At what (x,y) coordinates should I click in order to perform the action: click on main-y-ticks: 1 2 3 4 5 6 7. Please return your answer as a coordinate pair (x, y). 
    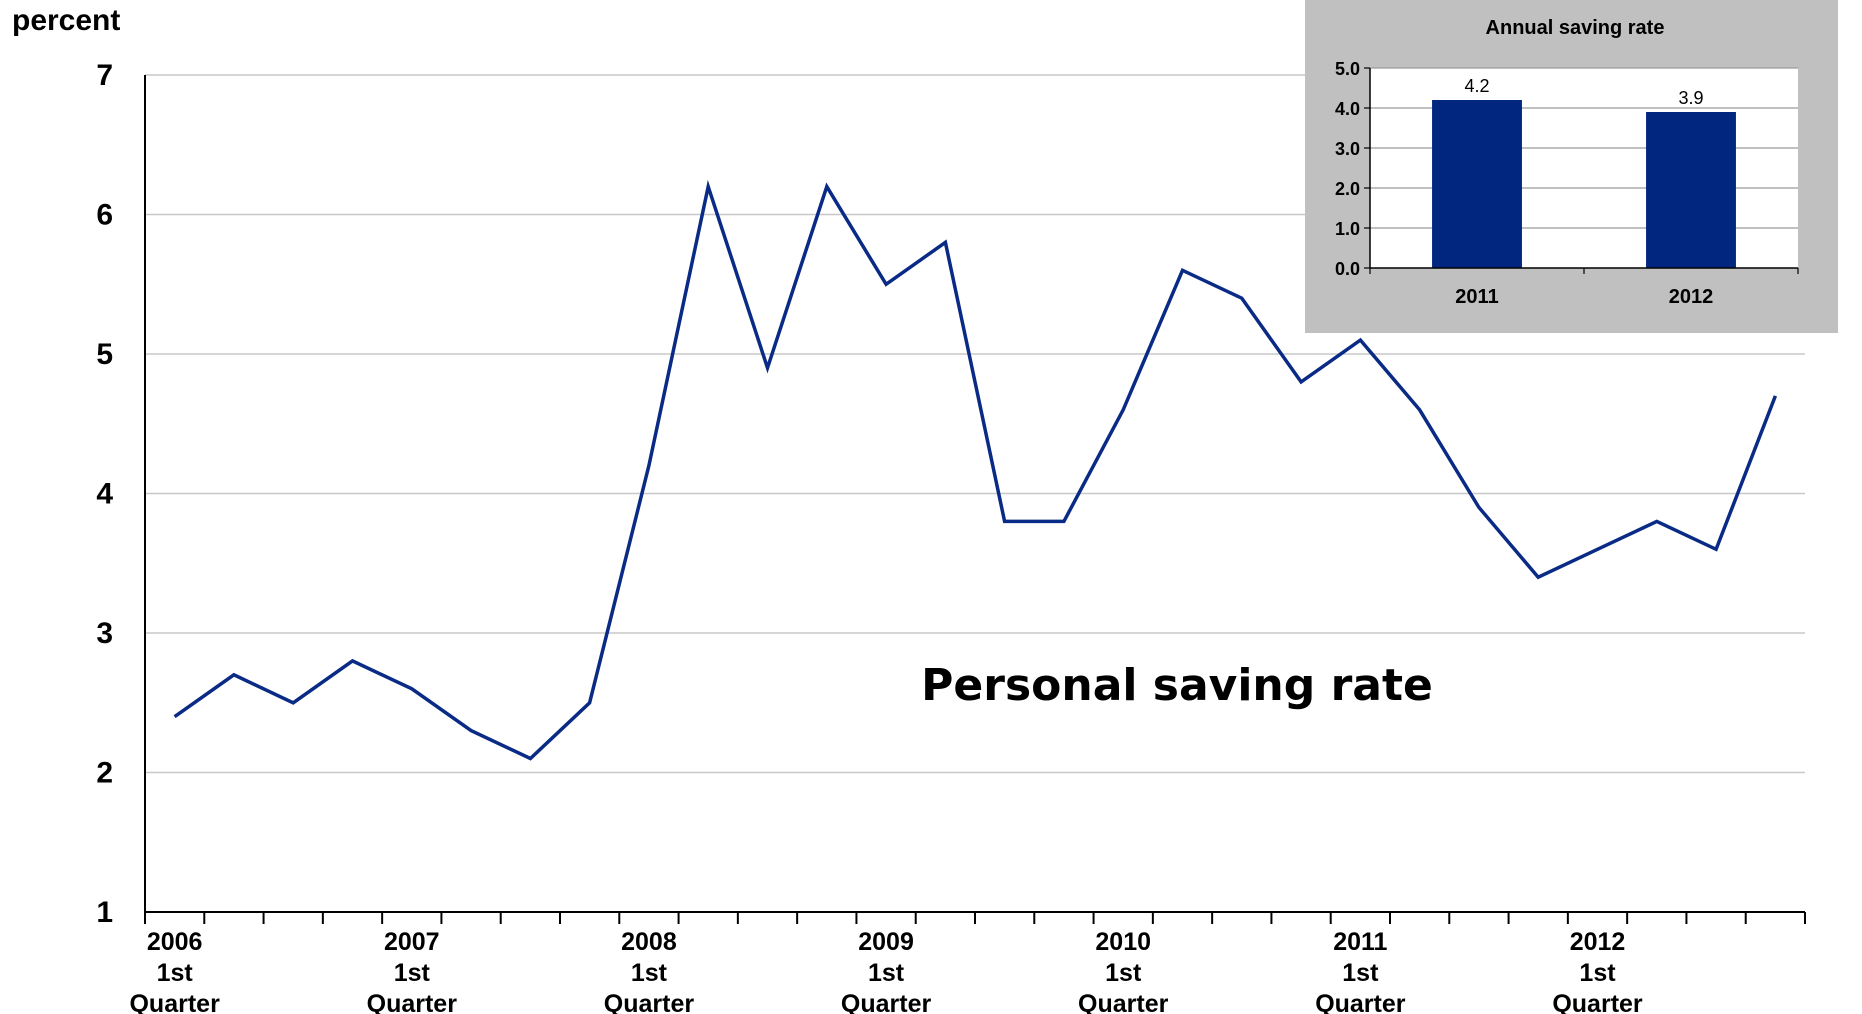
    Looking at the image, I should click on (104, 494).